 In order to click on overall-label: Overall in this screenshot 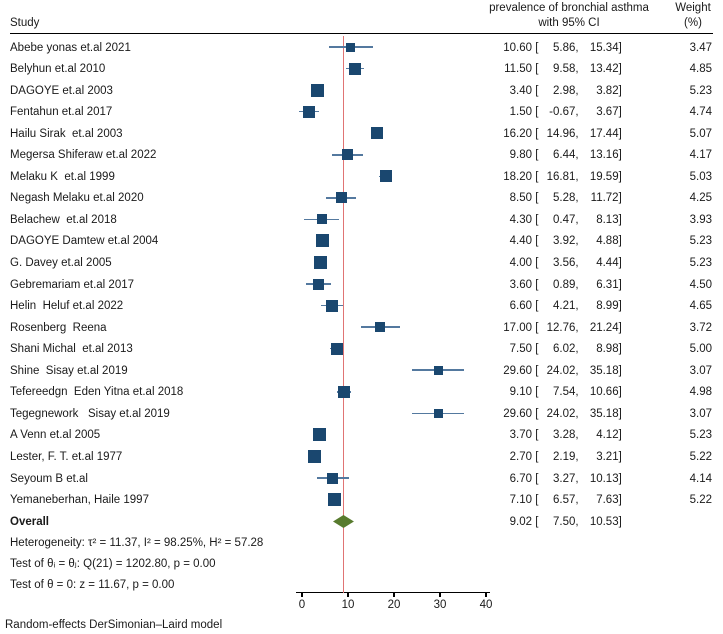, I will do `click(29, 522)`.